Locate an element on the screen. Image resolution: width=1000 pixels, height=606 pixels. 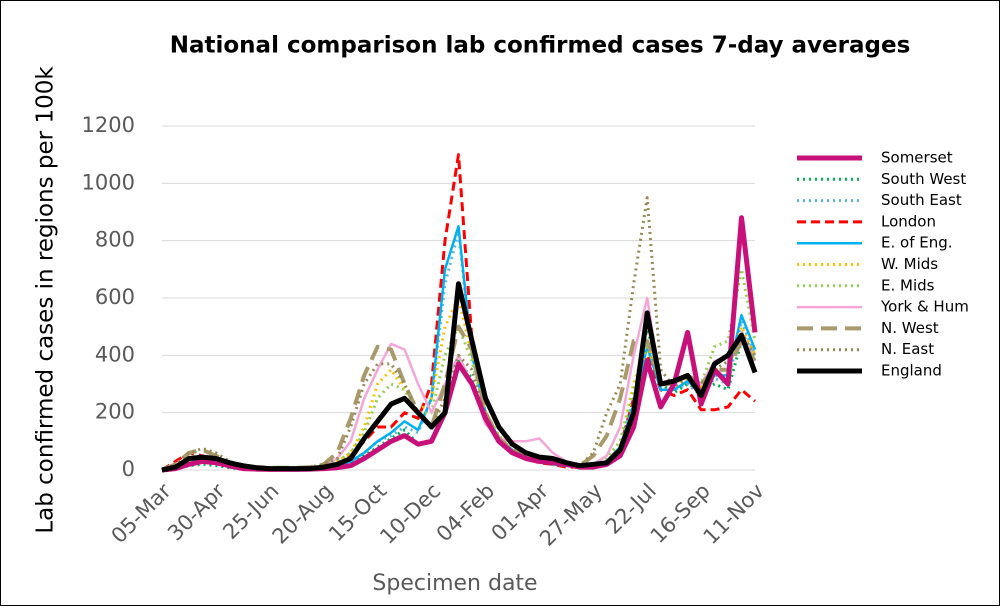
legend-label: W. Mids is located at coordinates (909, 264).